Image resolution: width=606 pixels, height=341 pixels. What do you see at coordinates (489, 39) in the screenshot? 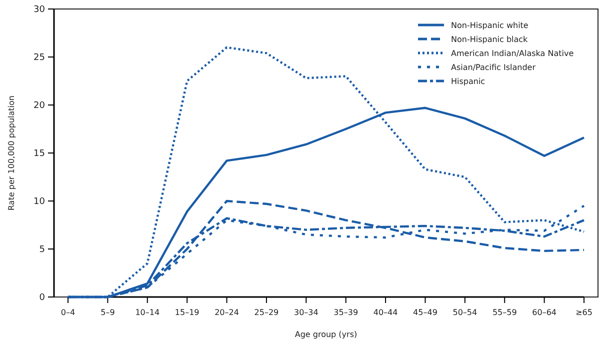
I see `legend-label: Non-Hispanic black` at bounding box center [489, 39].